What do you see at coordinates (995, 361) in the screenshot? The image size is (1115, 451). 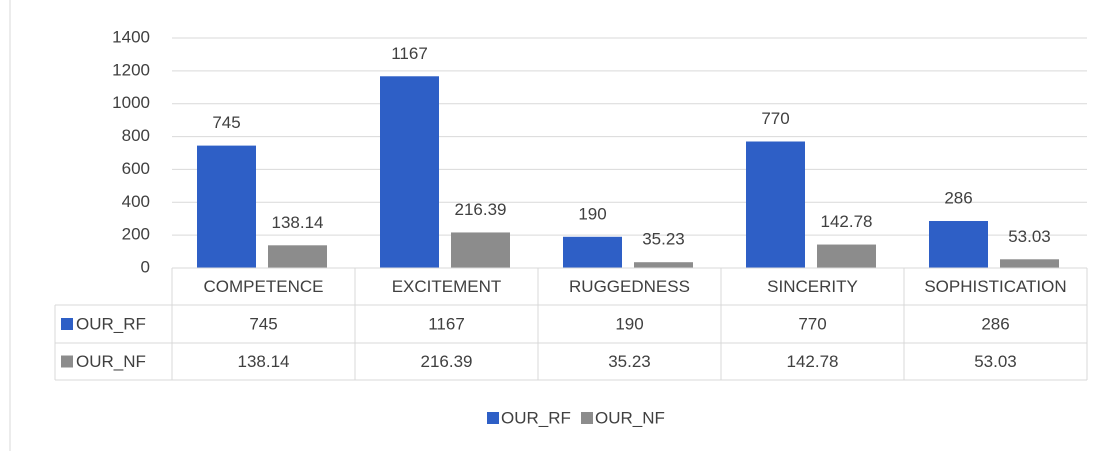 I see `table-cell: 53.03` at bounding box center [995, 361].